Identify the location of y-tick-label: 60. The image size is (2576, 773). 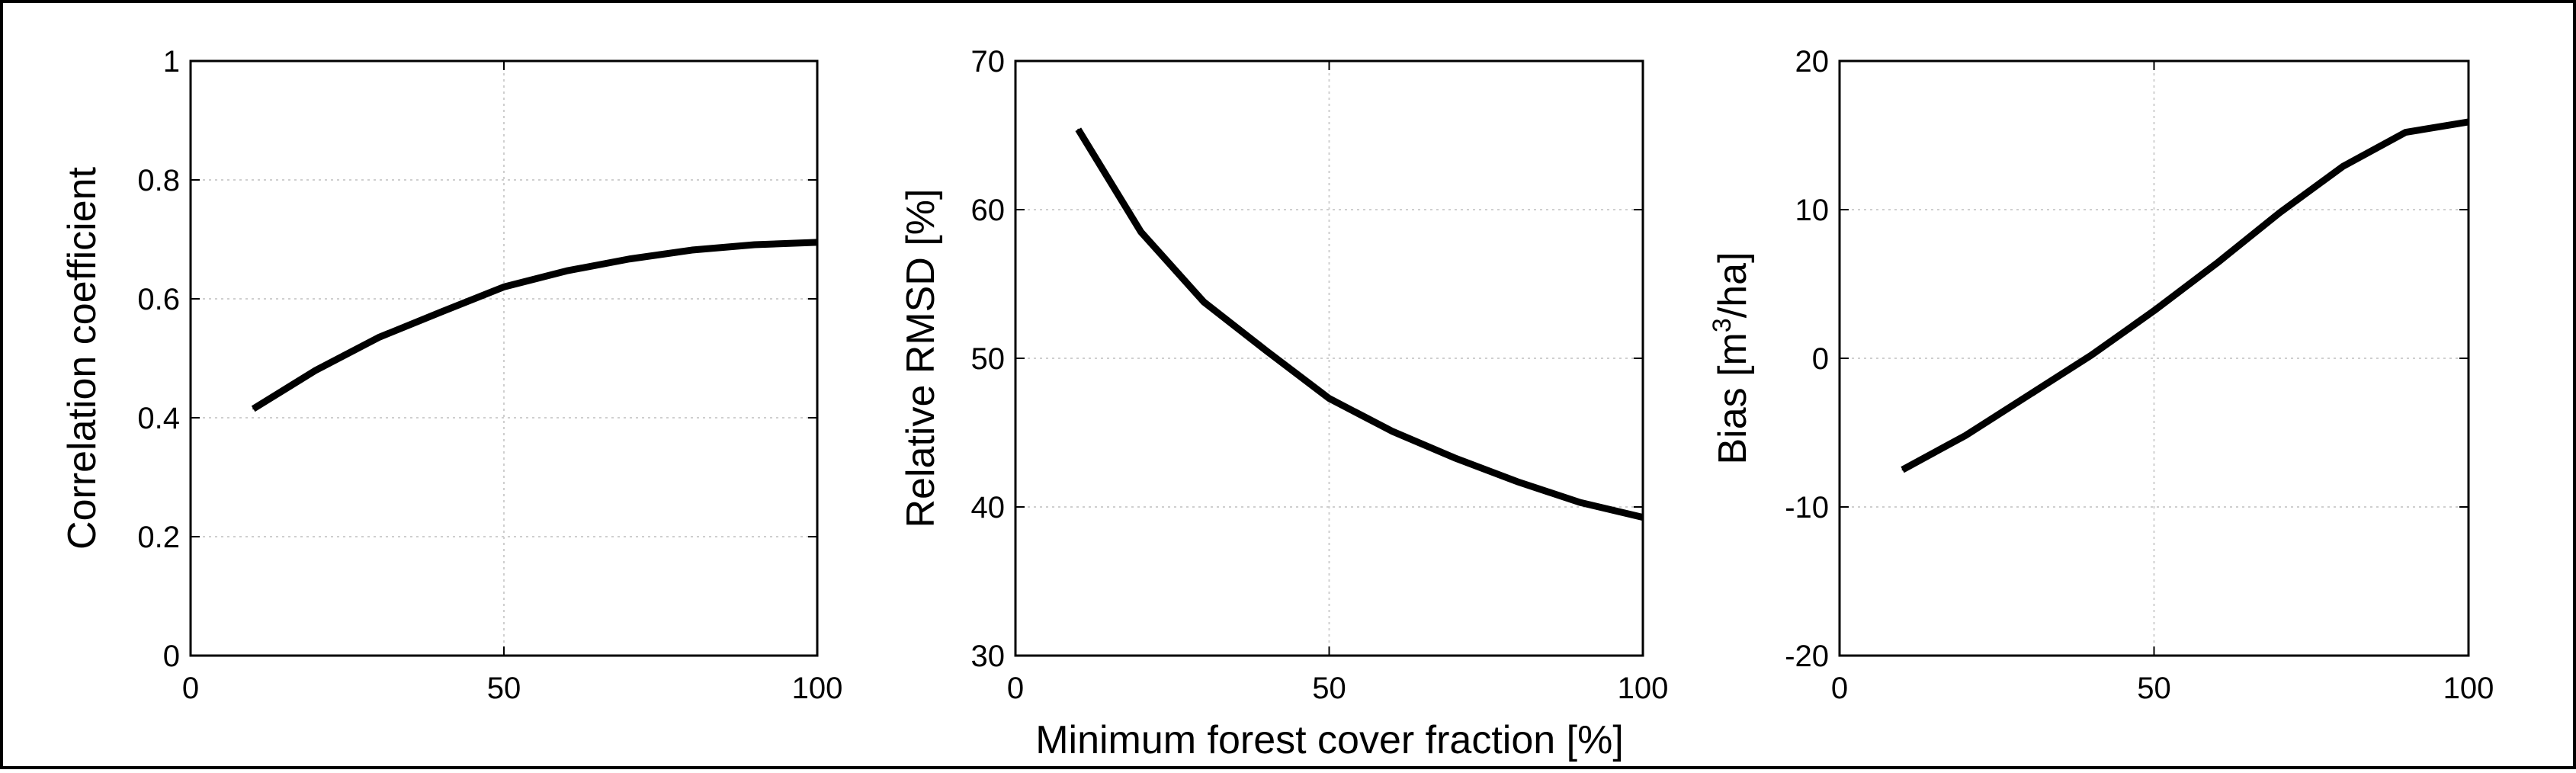
(988, 210).